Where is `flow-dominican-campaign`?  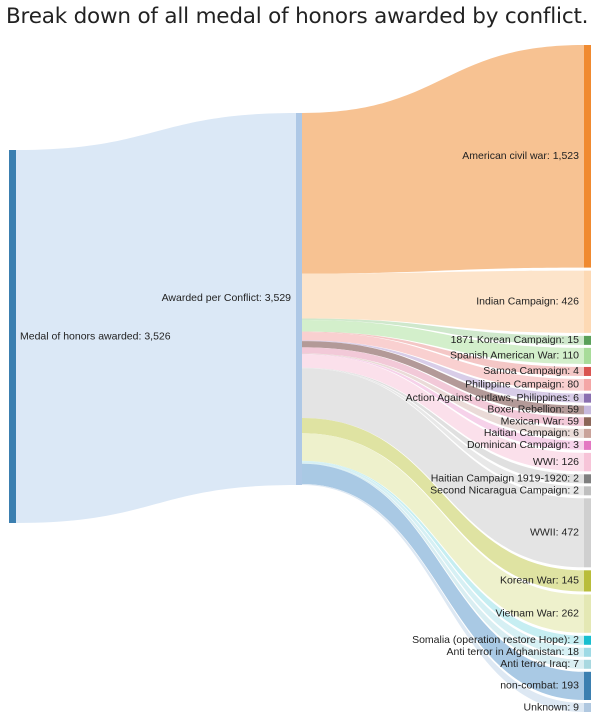 flow-dominican-campaign is located at coordinates (443, 402).